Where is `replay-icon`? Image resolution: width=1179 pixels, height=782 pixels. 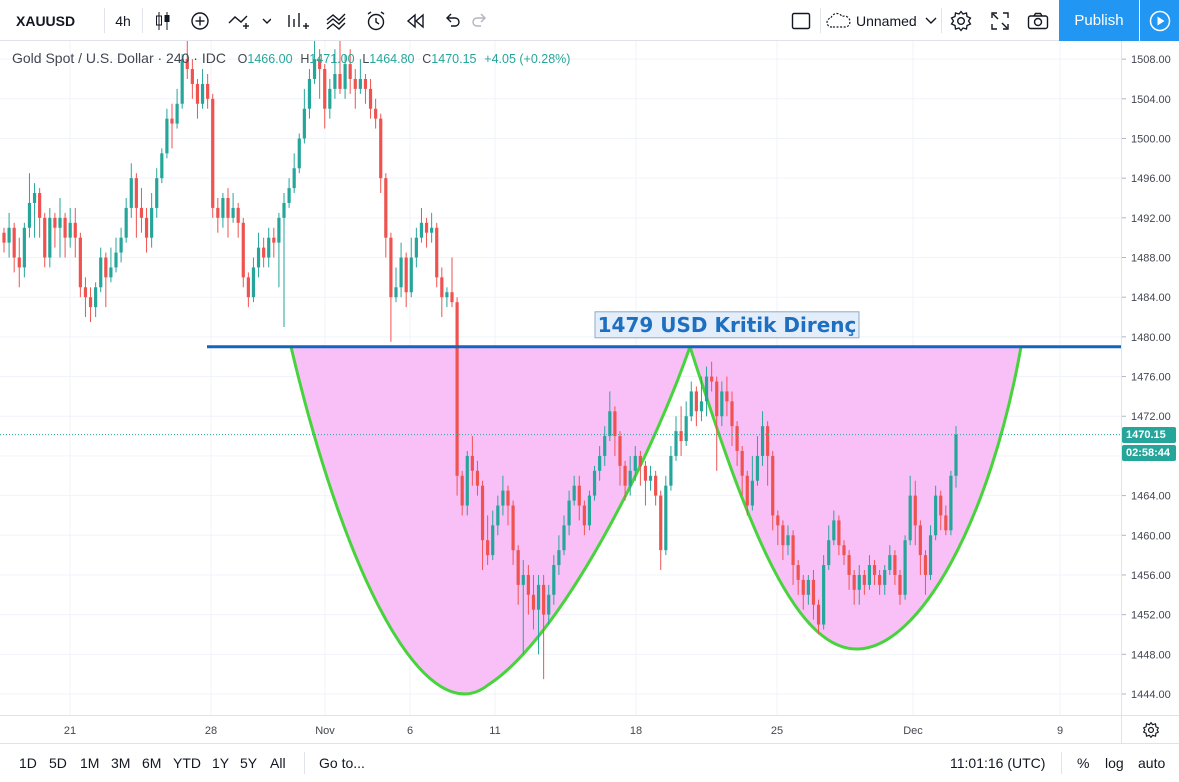
replay-icon is located at coordinates (416, 20).